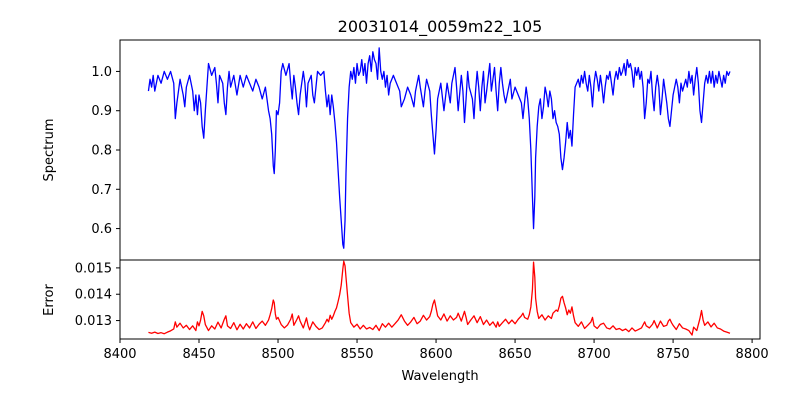 The image size is (800, 400). I want to click on error-y-tick-label: 0.015, so click(93, 268).